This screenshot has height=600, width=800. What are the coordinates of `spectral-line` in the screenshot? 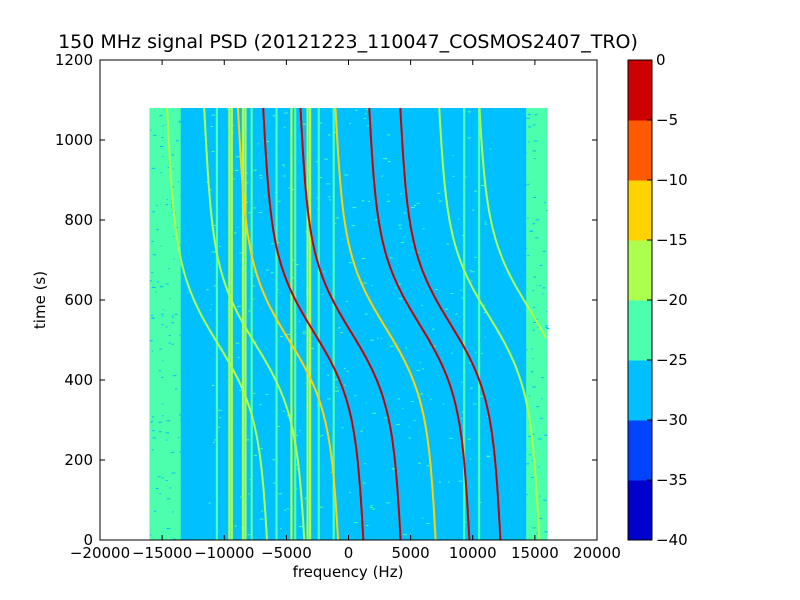 It's located at (245, 324).